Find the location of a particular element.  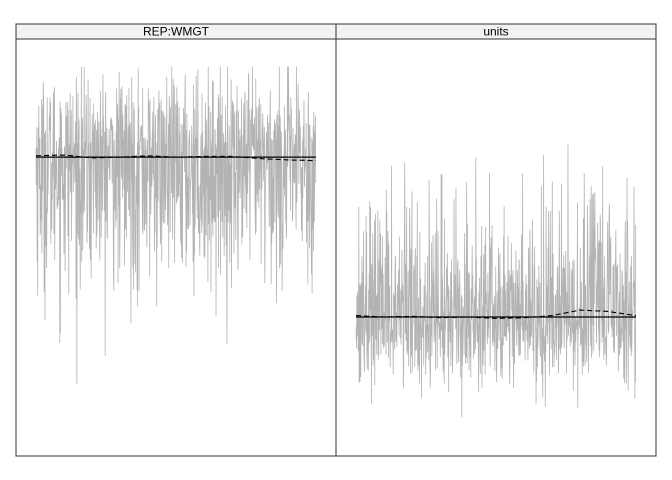

panel-title-rep-wmgt: REP:WMGT is located at coordinates (176, 32).